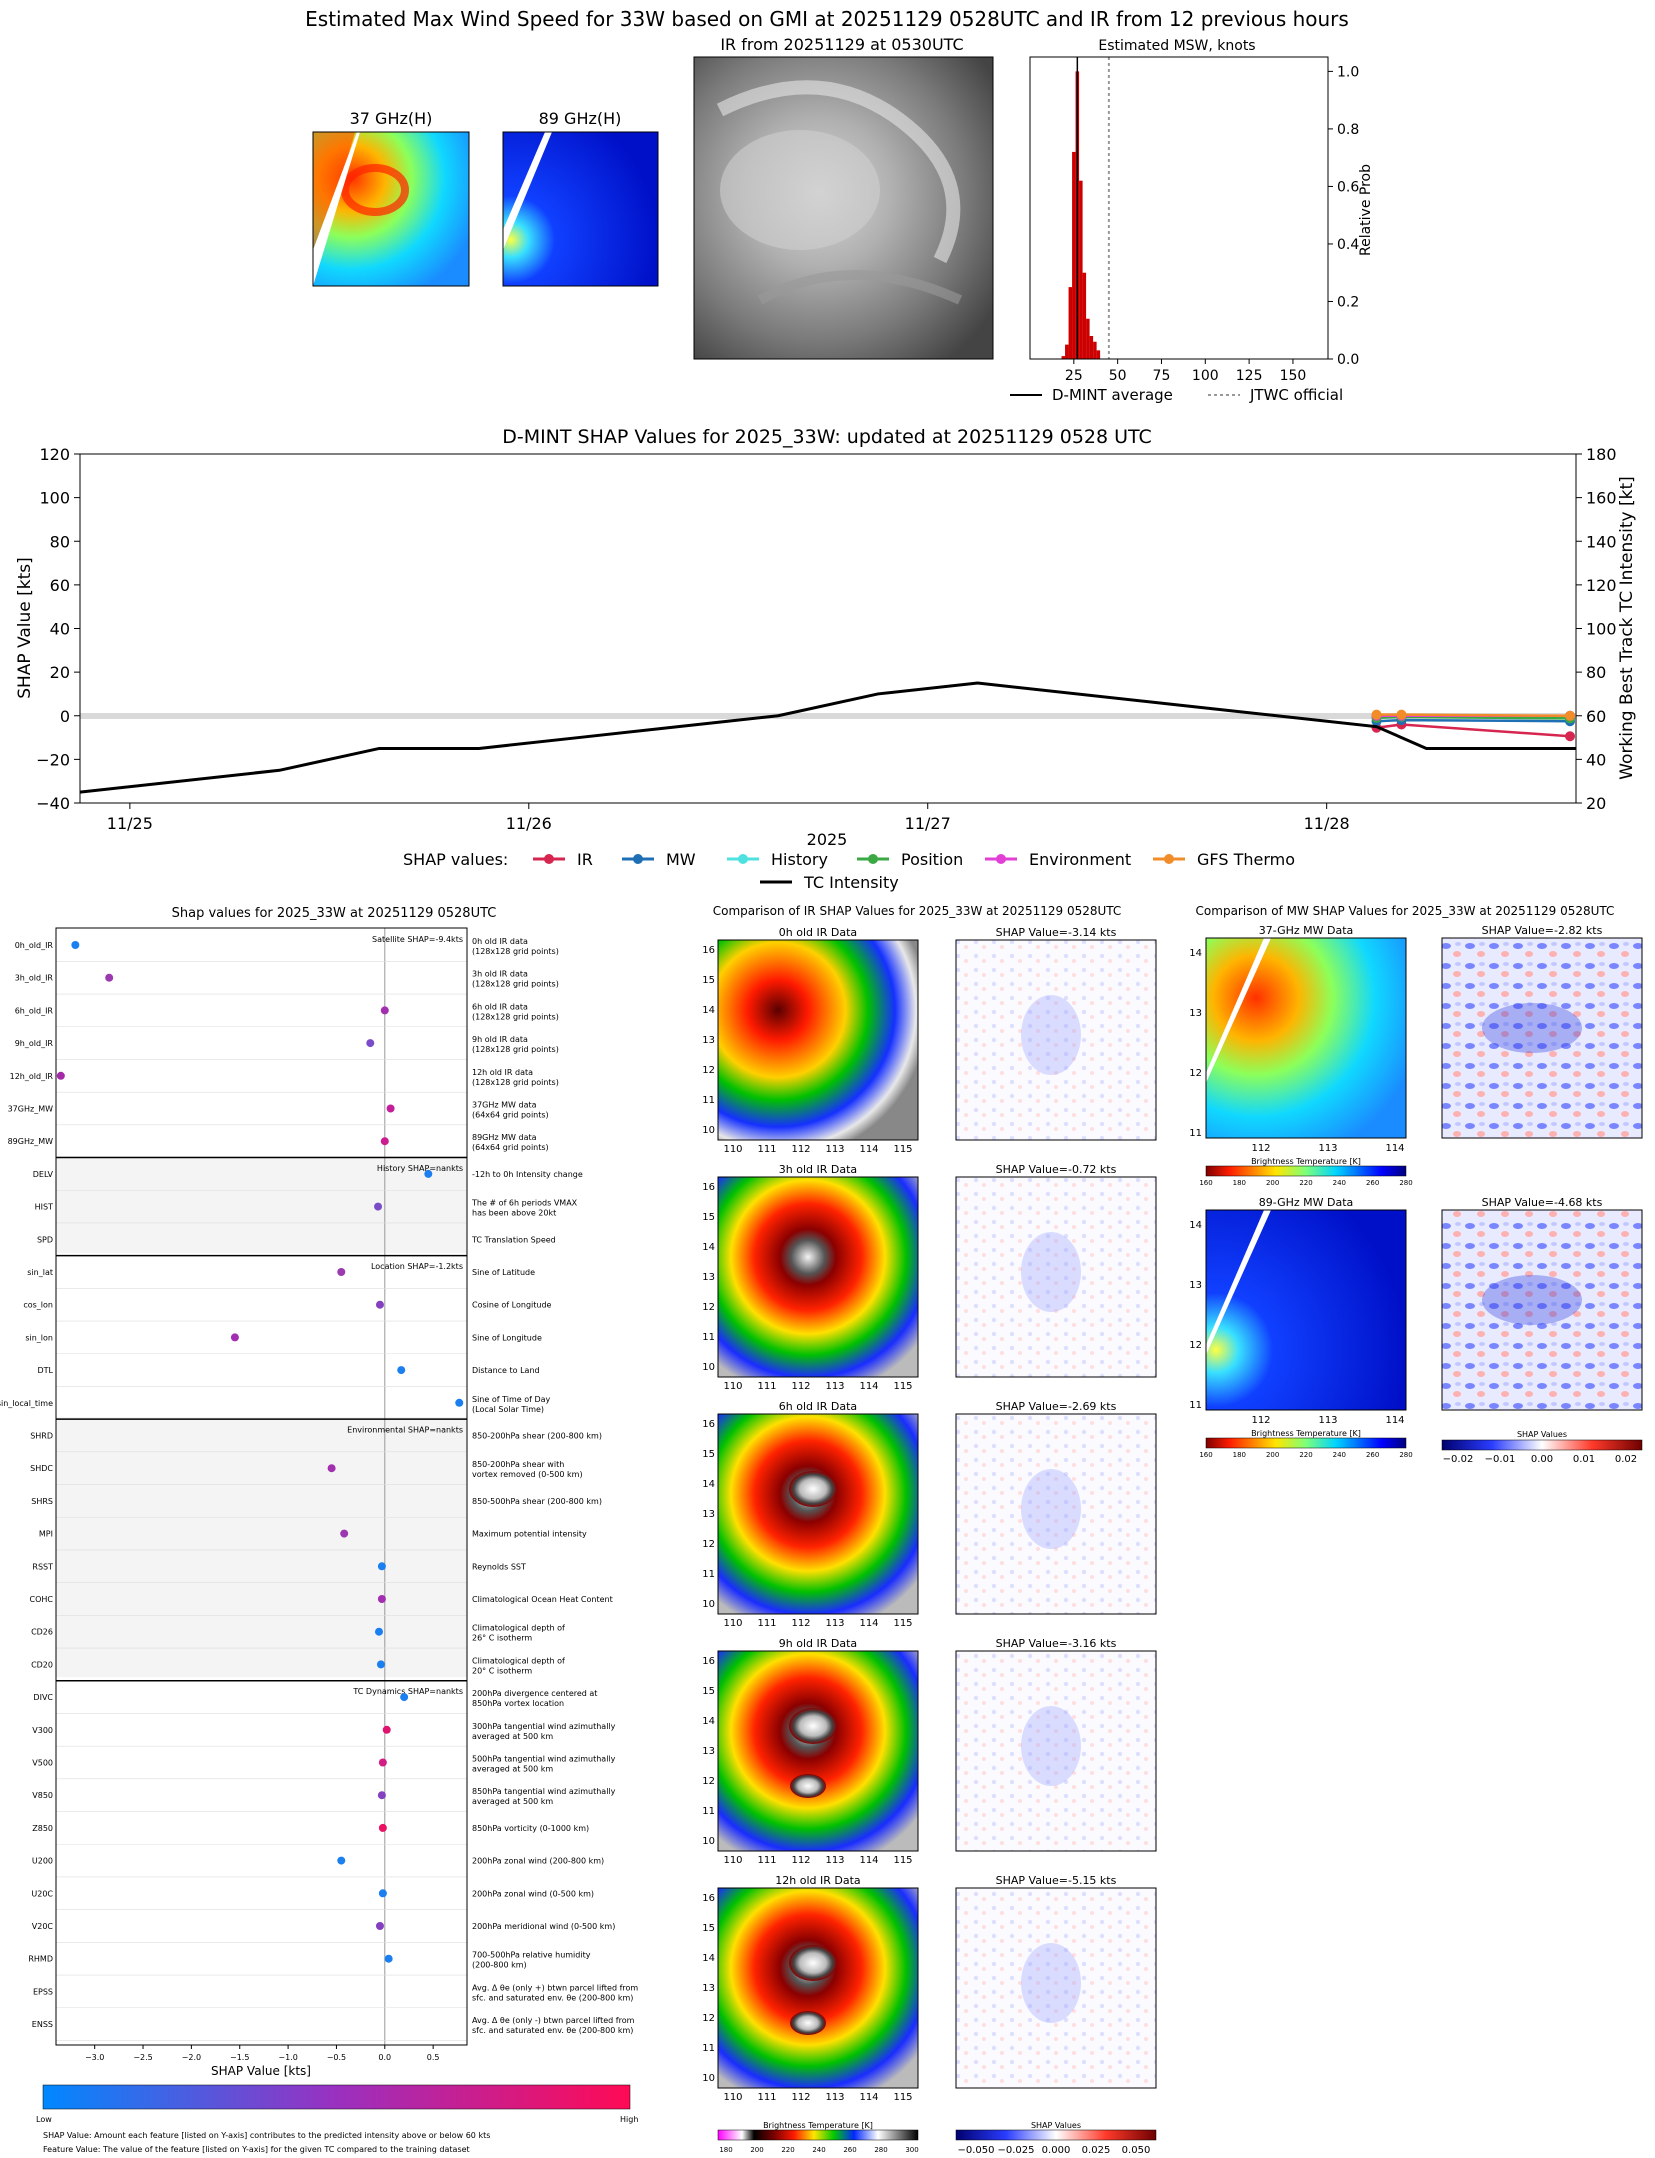 The width and height of the screenshot is (1655, 2158). I want to click on feat-desc1-15: 850-200hPa shear (200-800 km), so click(537, 1436).